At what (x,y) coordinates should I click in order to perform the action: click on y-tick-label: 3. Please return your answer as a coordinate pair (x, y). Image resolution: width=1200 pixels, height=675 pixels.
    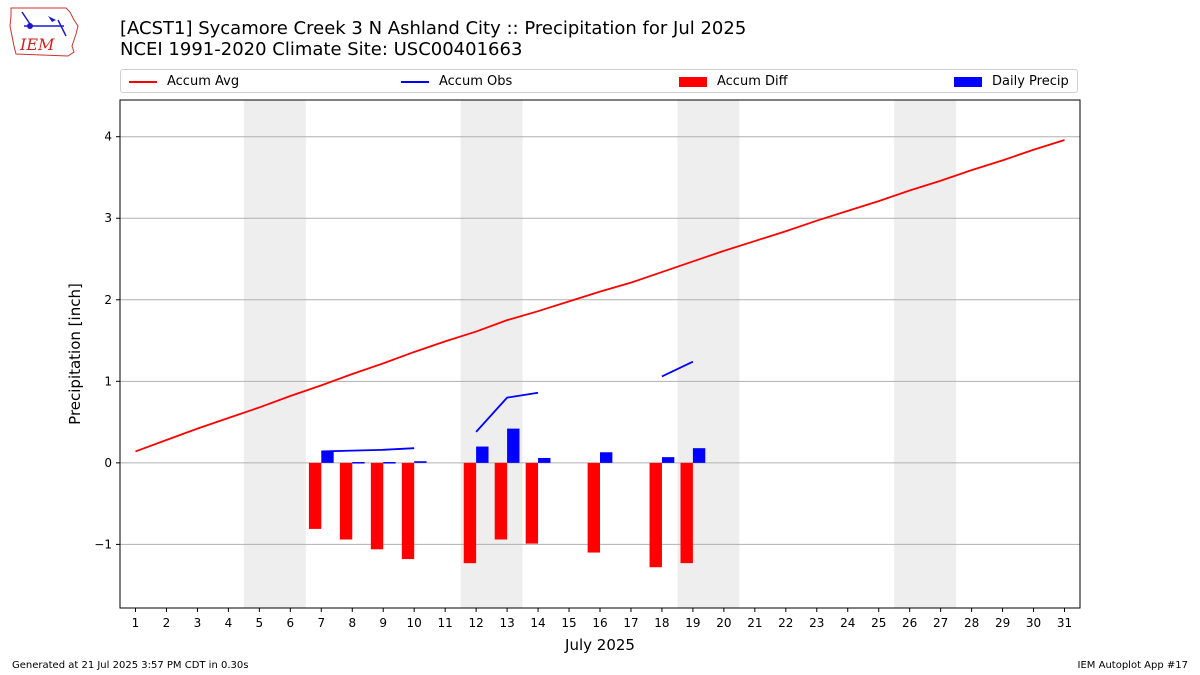
    Looking at the image, I should click on (108, 218).